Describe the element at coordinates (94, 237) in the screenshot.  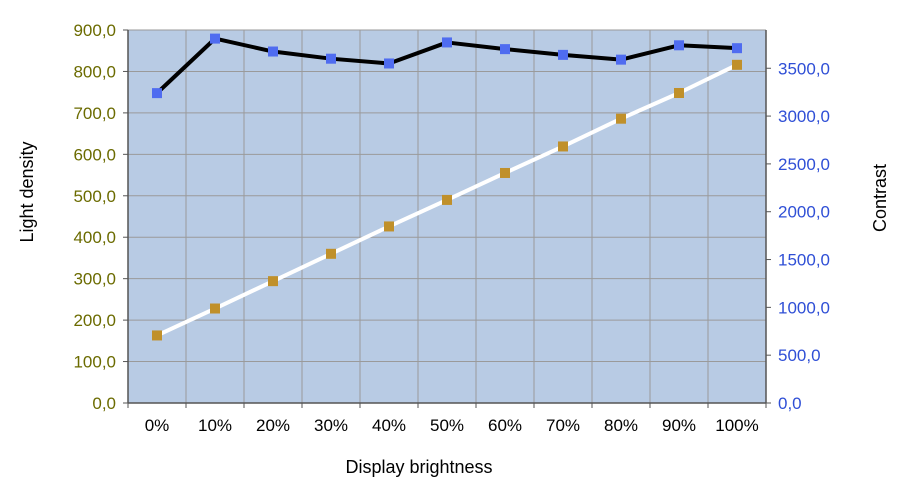
I see `left-tick-label: 400,0` at that location.